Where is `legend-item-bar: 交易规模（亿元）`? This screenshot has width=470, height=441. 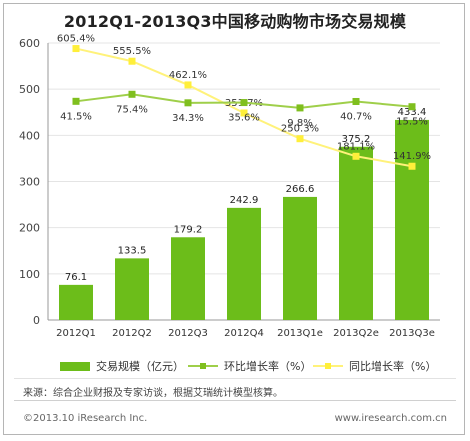
legend-item-bar: 交易规模（亿元） is located at coordinates (122, 366).